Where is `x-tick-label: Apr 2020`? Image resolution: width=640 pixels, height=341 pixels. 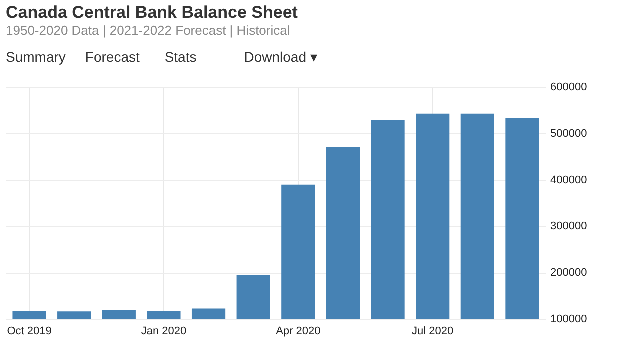 x-tick-label: Apr 2020 is located at coordinates (298, 332).